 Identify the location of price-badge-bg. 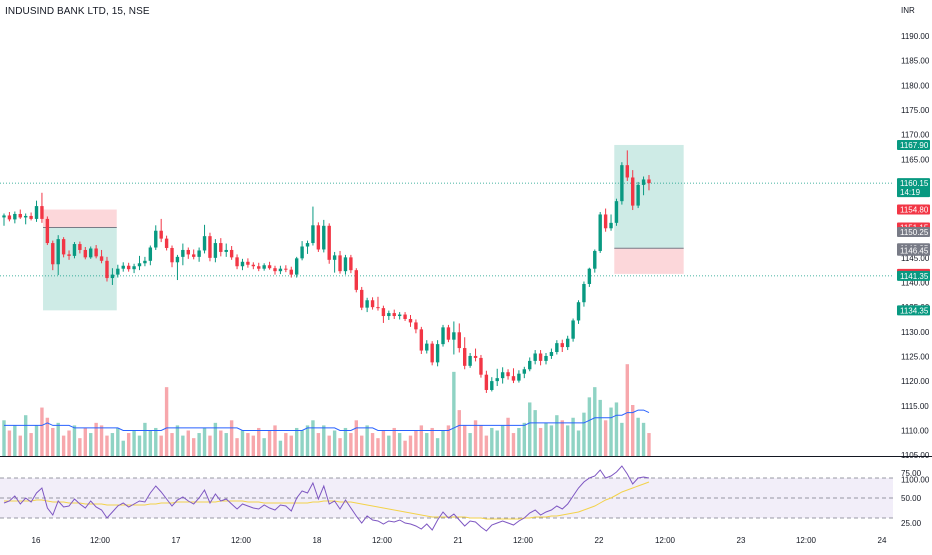
(913, 250).